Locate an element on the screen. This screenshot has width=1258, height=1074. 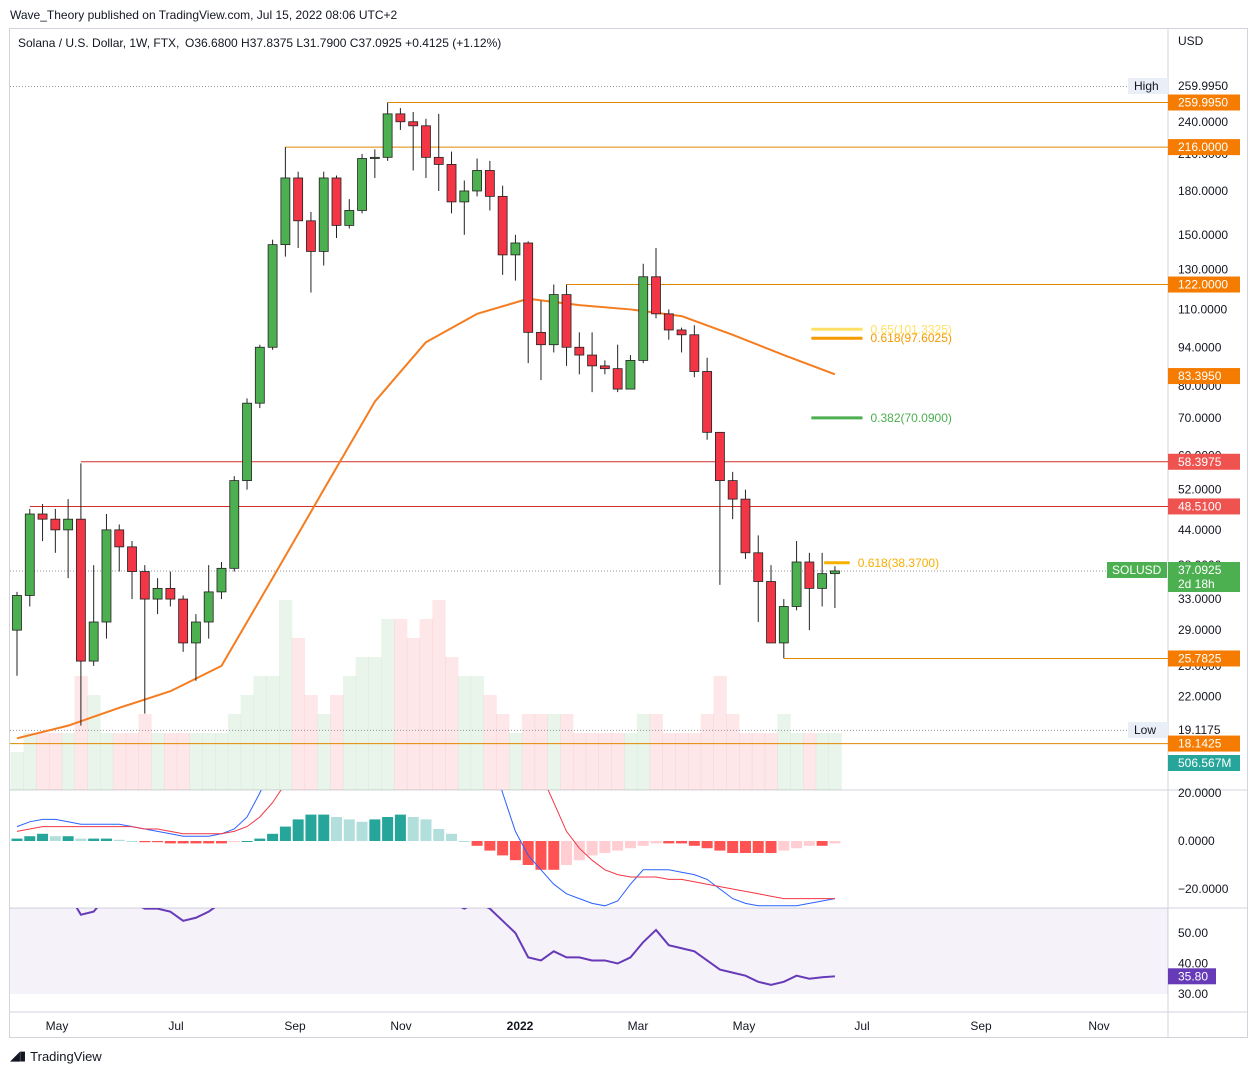
macd-signal-line is located at coordinates (425, 845).